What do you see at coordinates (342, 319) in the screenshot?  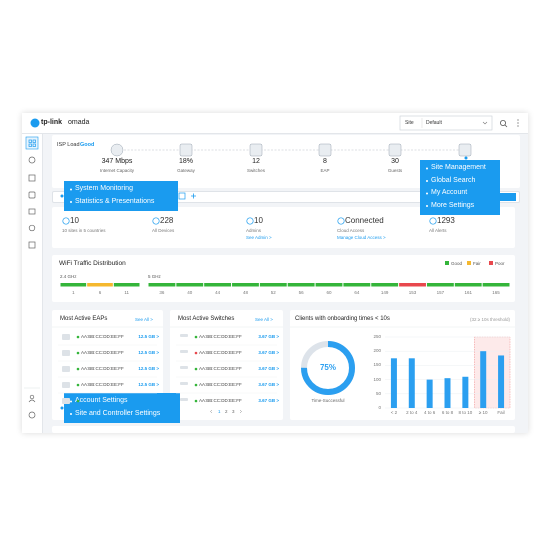 I see `panel-title: Clients with onboarding times < 10s` at bounding box center [342, 319].